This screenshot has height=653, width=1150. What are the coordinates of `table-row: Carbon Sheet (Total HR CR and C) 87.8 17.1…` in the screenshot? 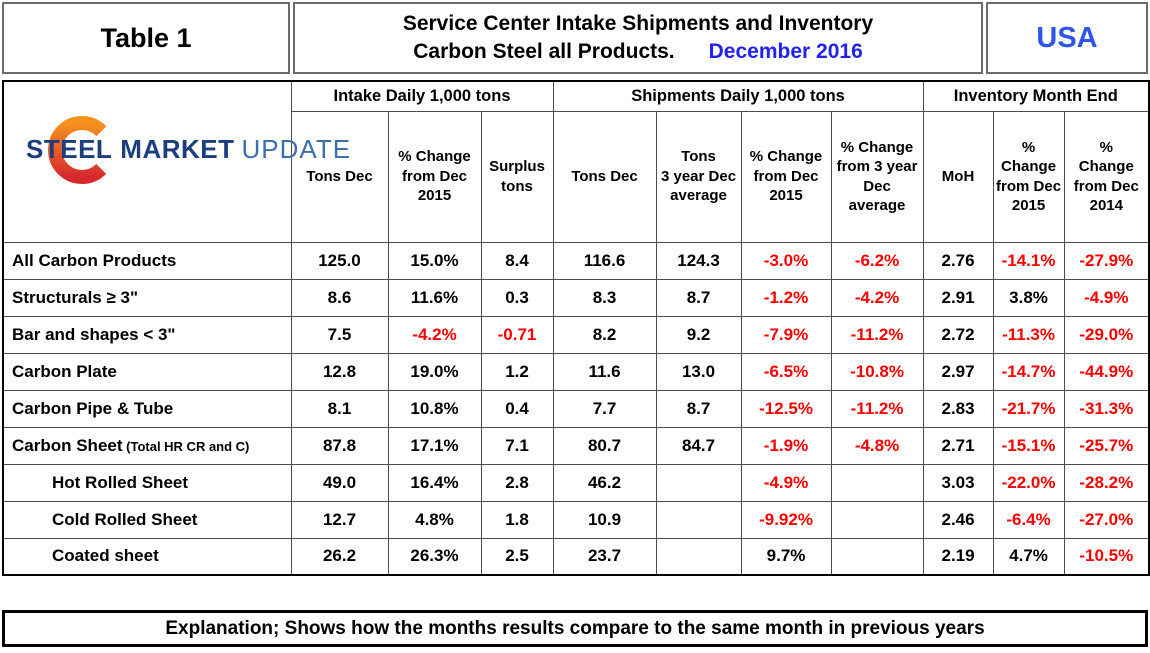 It's located at (576, 445).